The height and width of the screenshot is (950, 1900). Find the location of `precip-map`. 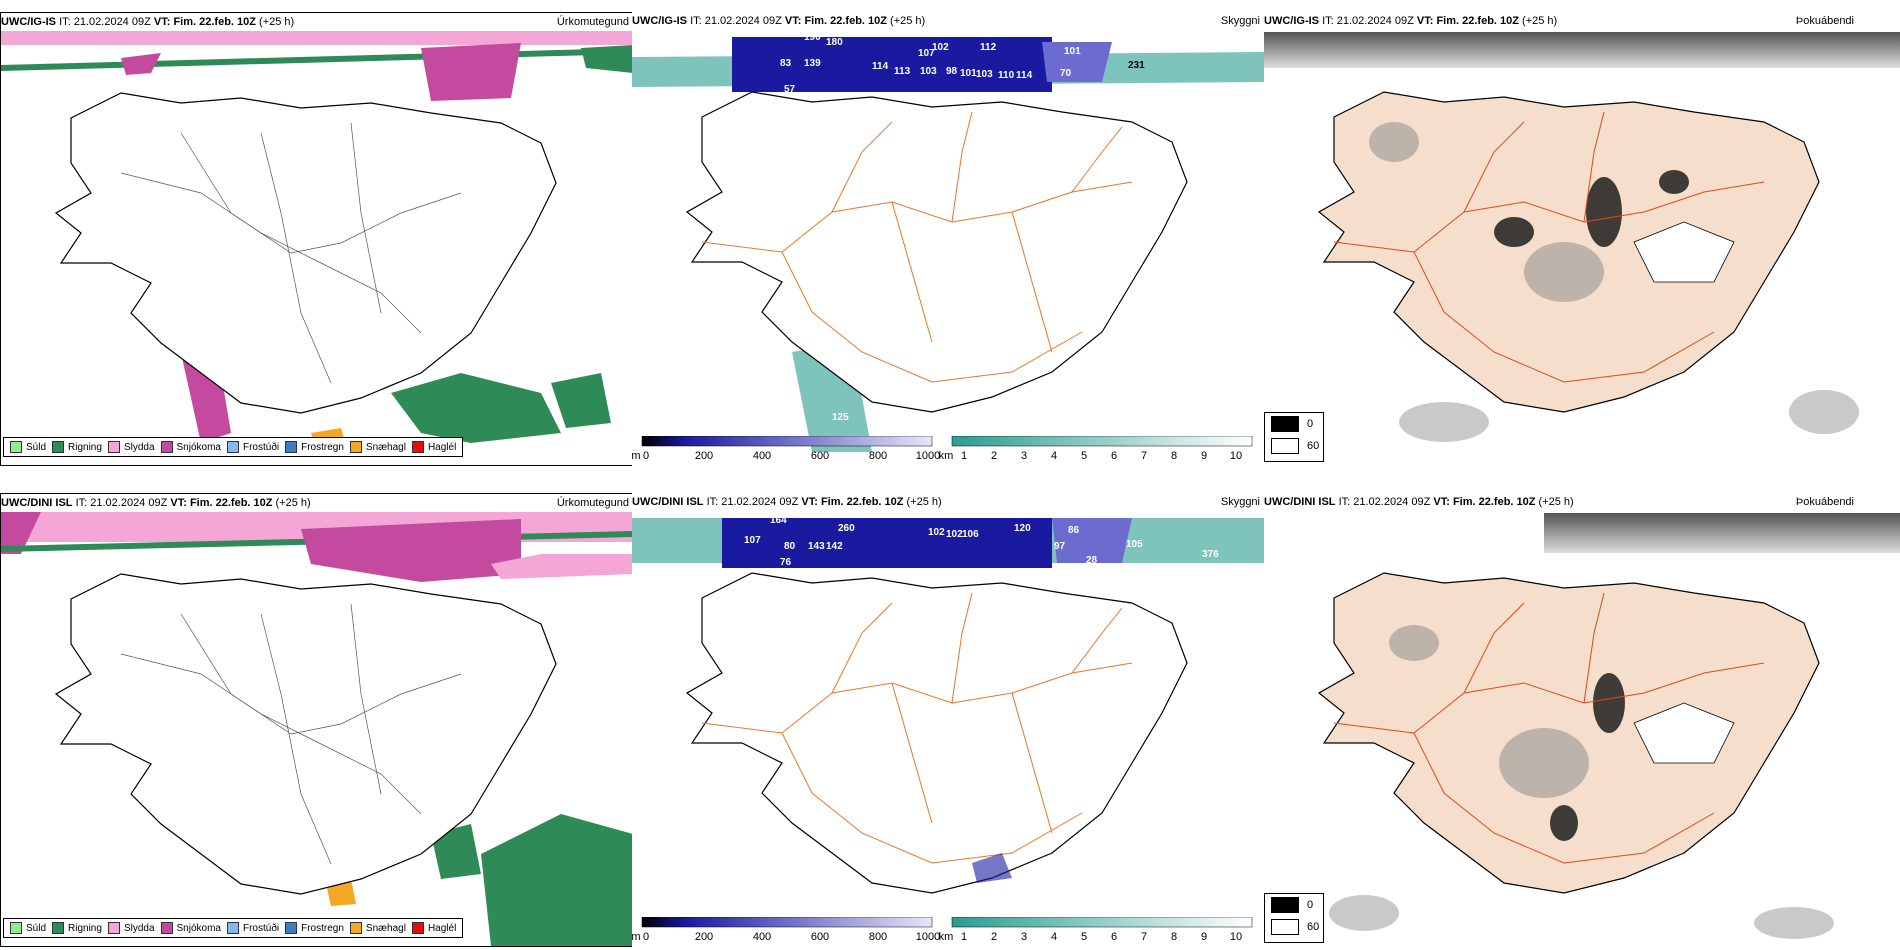

precip-map is located at coordinates (317, 239).